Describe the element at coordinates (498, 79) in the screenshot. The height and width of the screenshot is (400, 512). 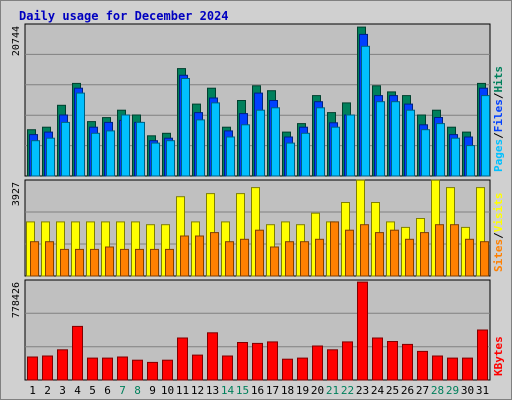
I see `legend-hits: Hits` at that location.